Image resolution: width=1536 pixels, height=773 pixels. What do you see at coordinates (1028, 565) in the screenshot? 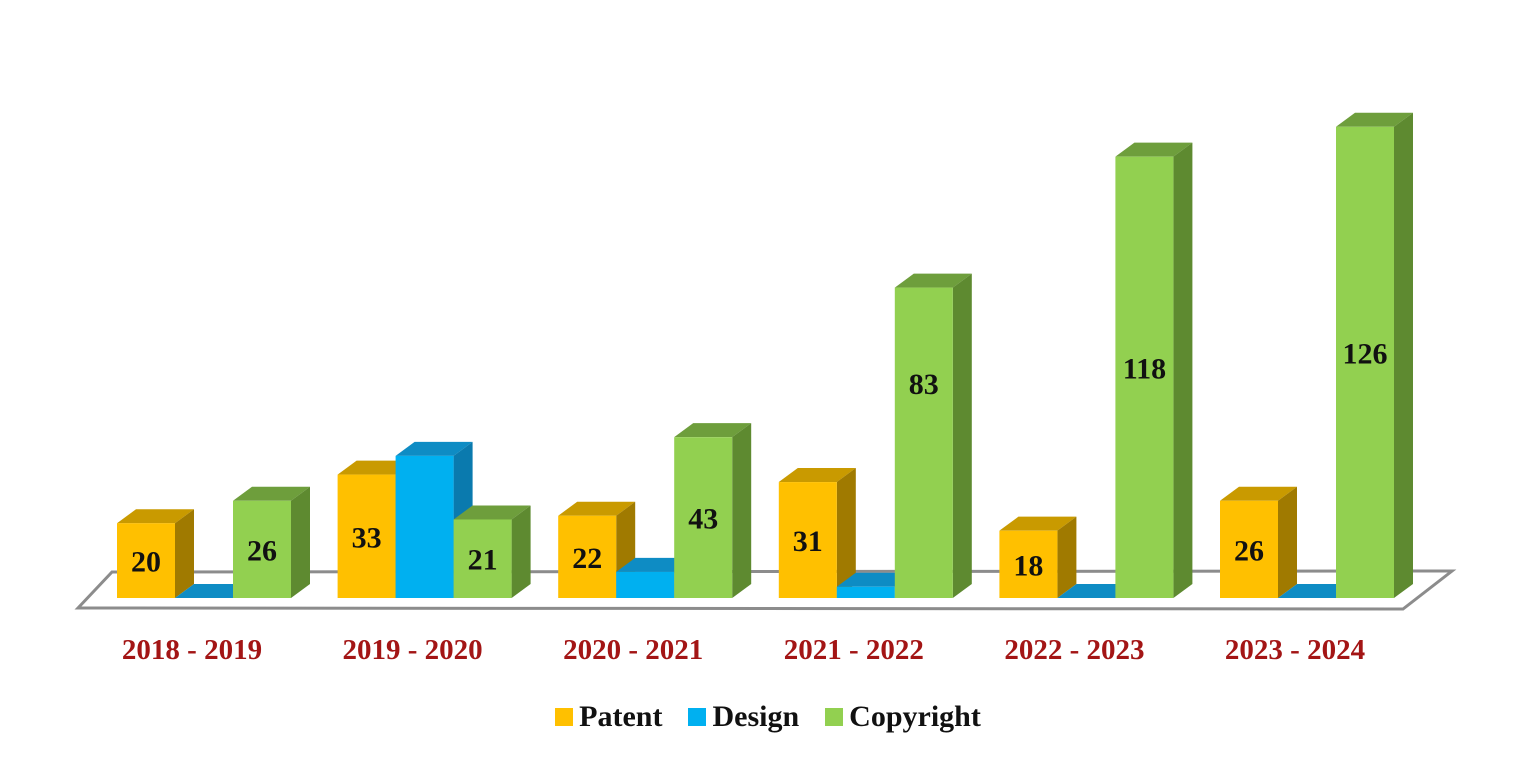
I see `value-label: 18` at bounding box center [1028, 565].